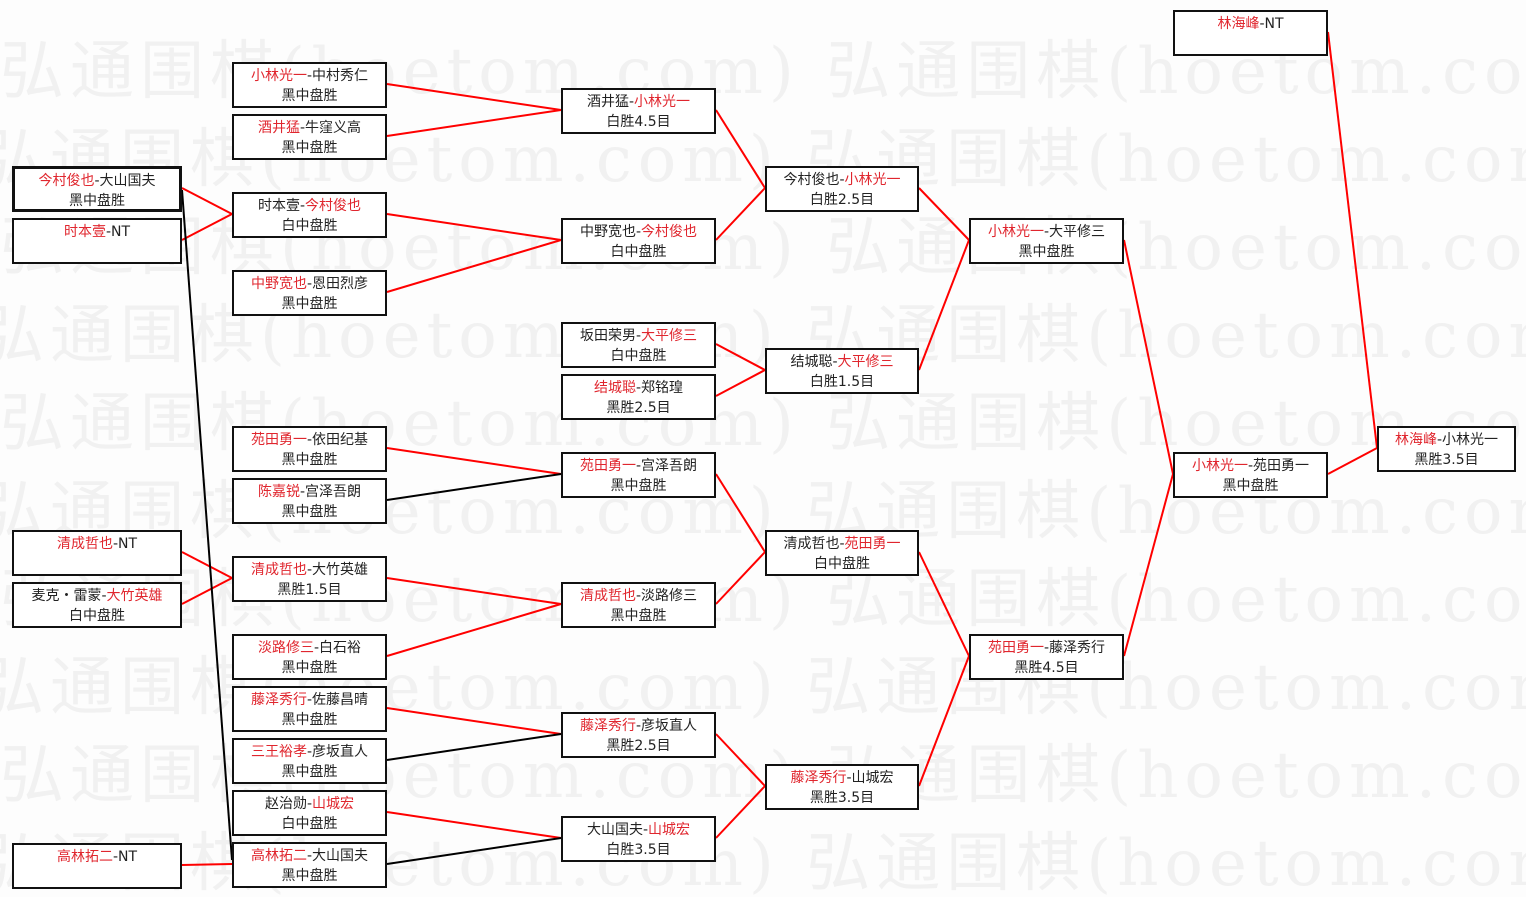 The image size is (1526, 897). Describe the element at coordinates (1046, 668) in the screenshot. I see `match-result: 黑胜4.5目` at that location.